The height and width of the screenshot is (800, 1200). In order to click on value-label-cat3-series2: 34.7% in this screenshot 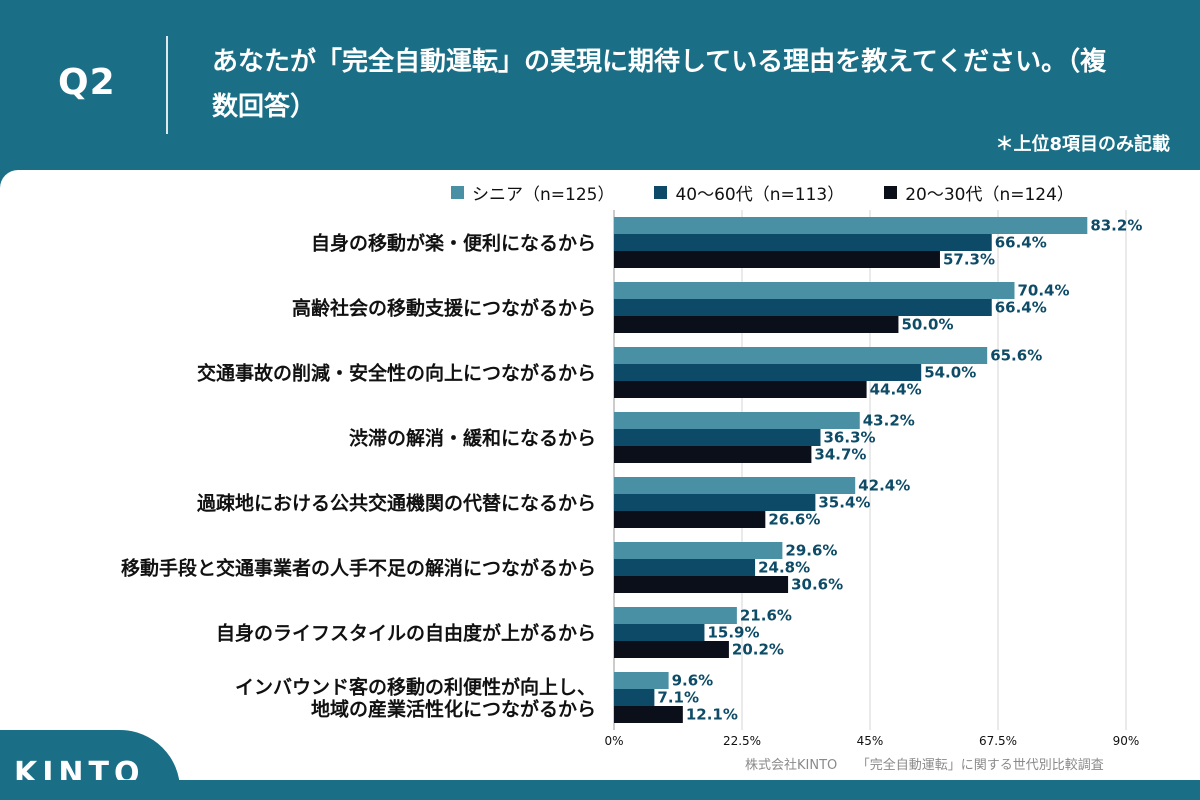, I will do `click(840, 455)`.